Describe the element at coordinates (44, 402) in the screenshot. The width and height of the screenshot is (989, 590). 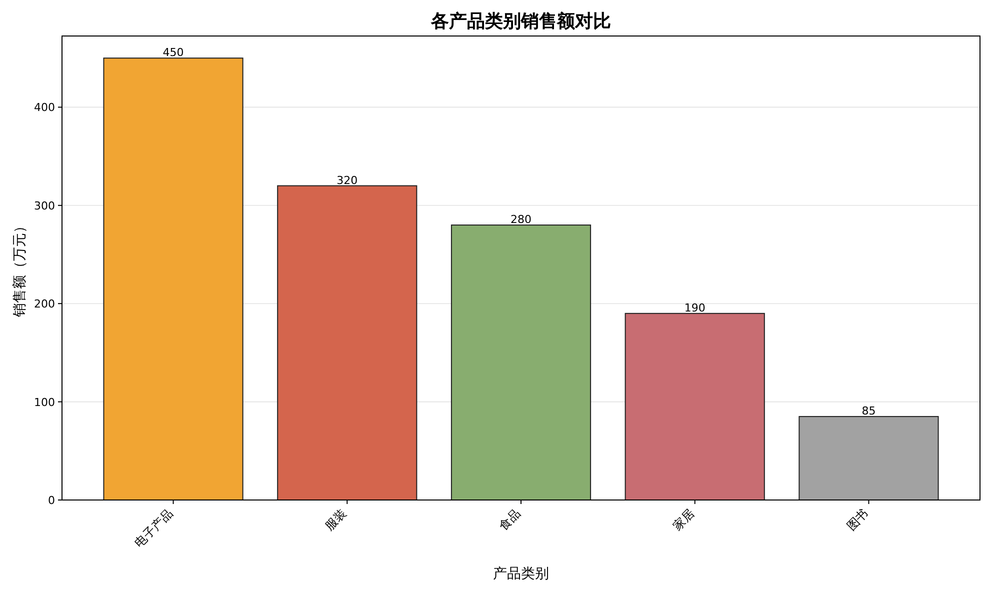
I see `y-tick-label: 100` at that location.